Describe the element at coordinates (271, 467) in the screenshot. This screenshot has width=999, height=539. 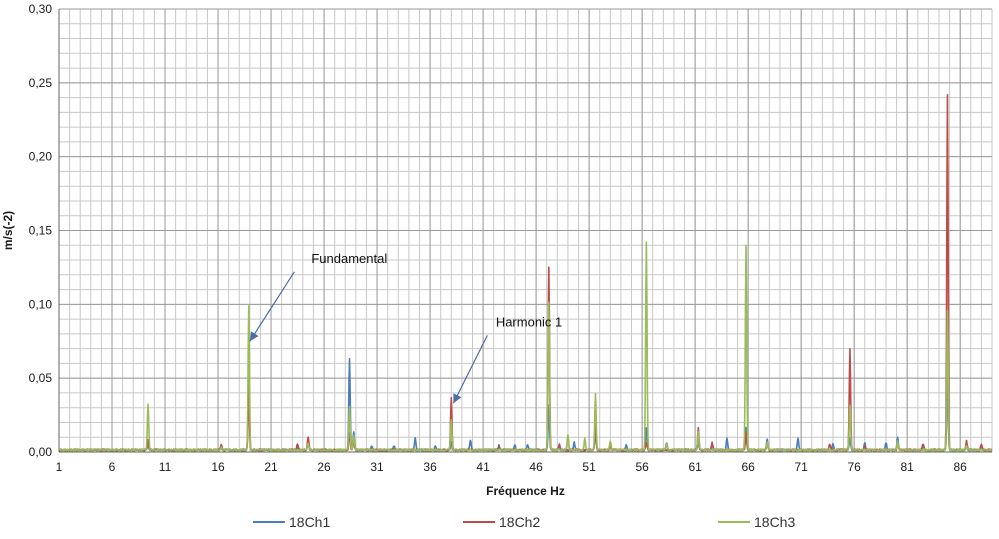
I see `x-tick-label: 21` at that location.